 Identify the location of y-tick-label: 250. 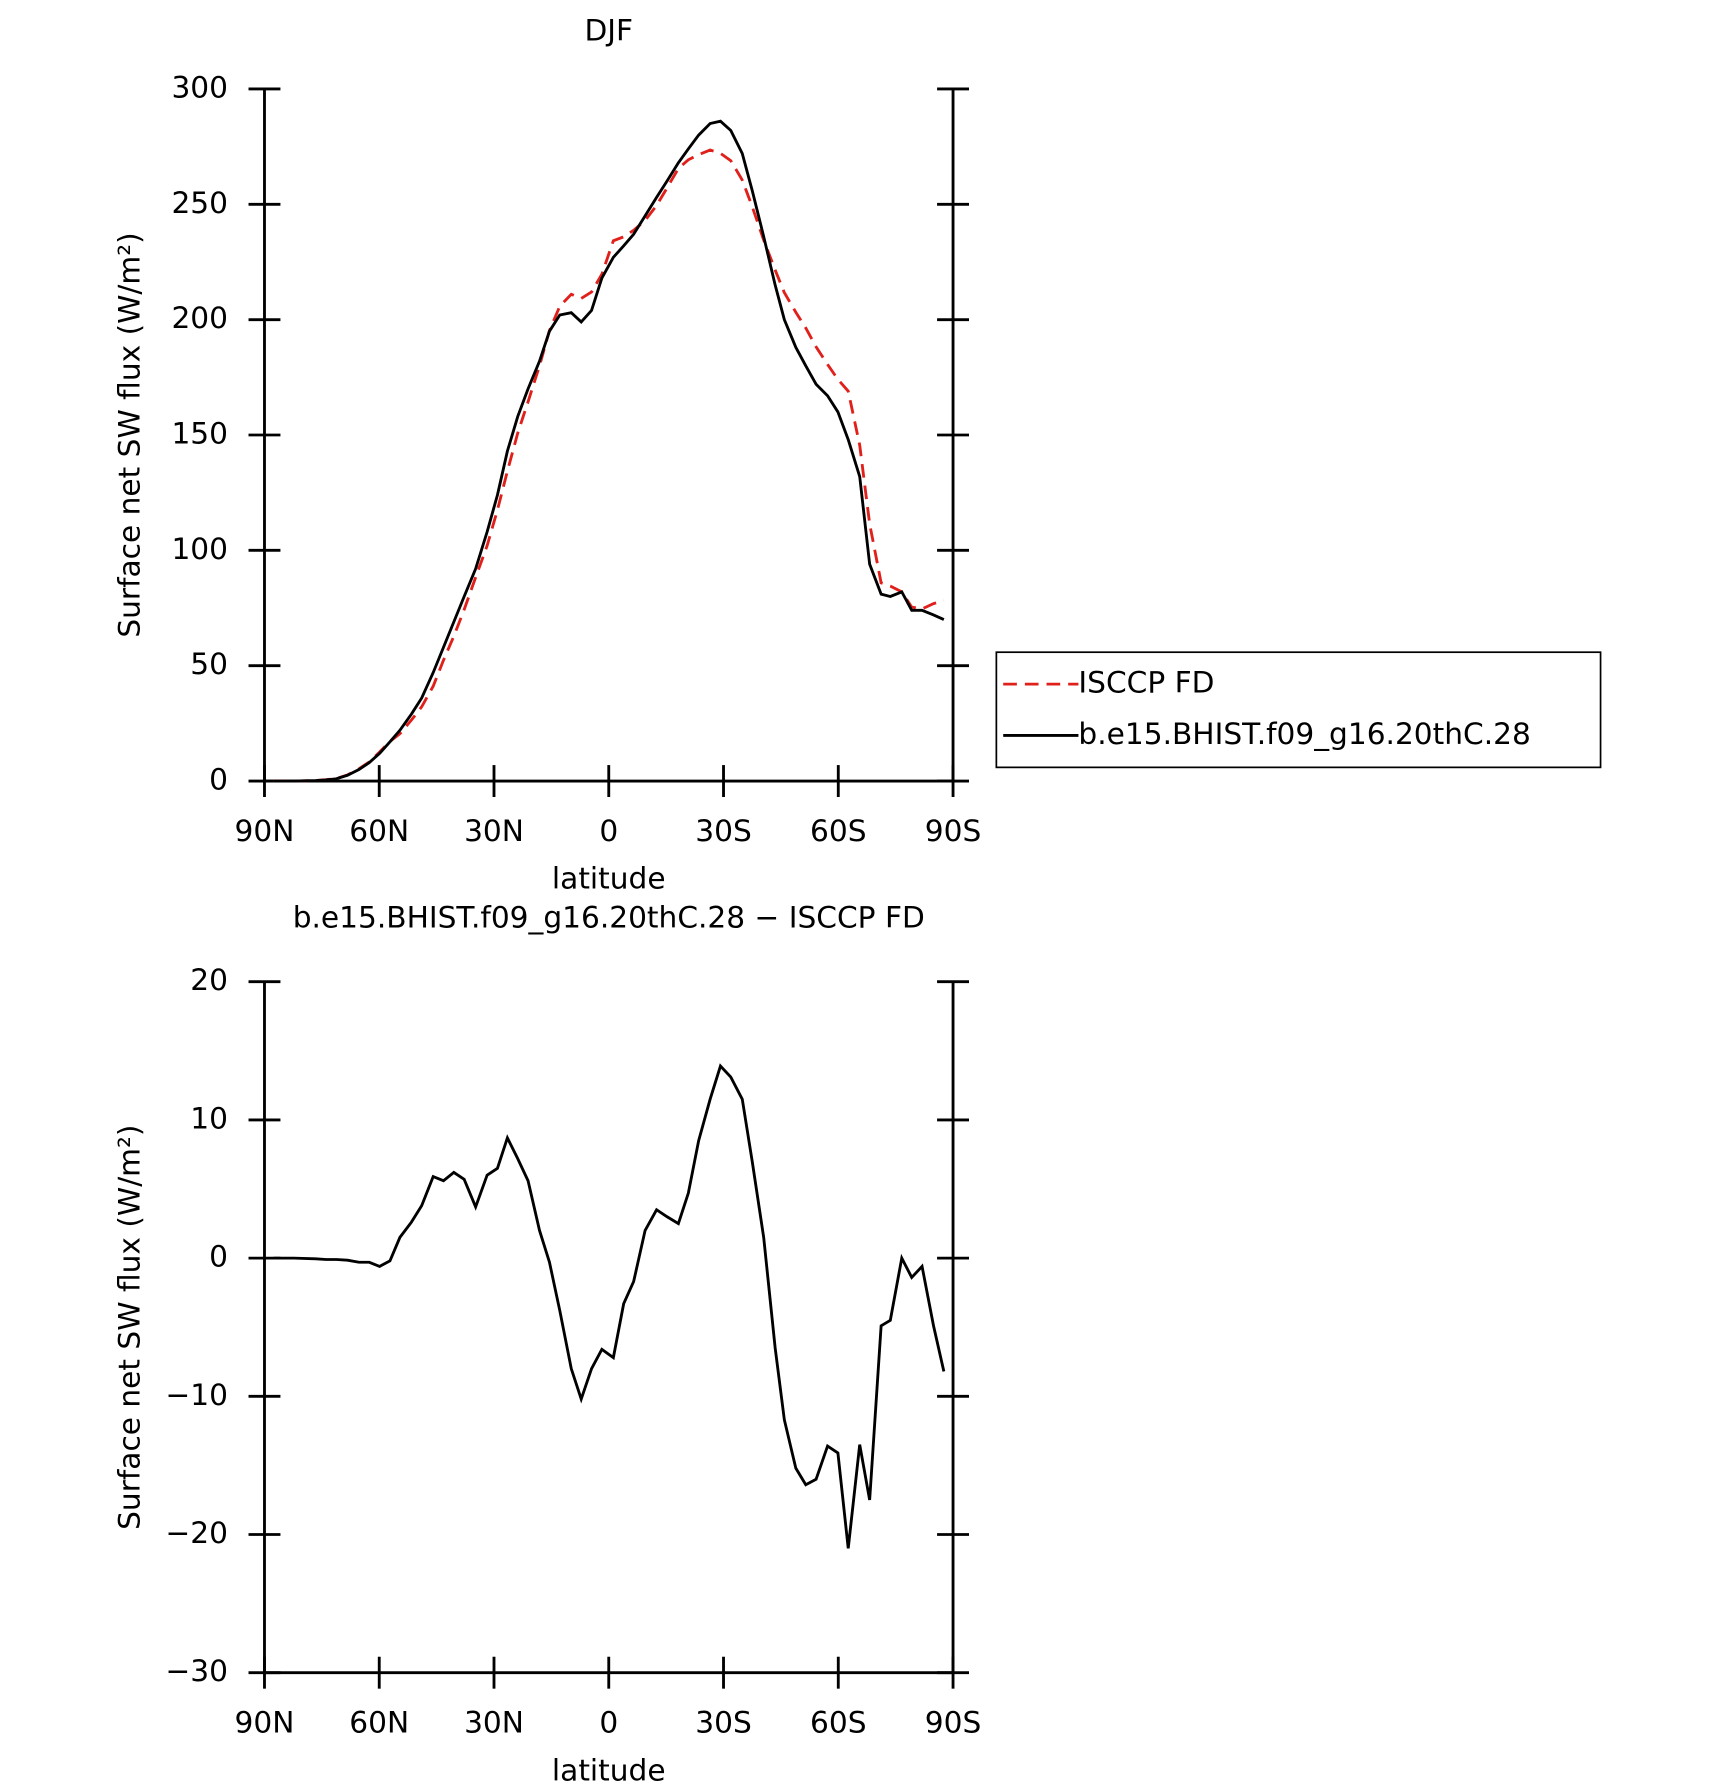
(199, 202).